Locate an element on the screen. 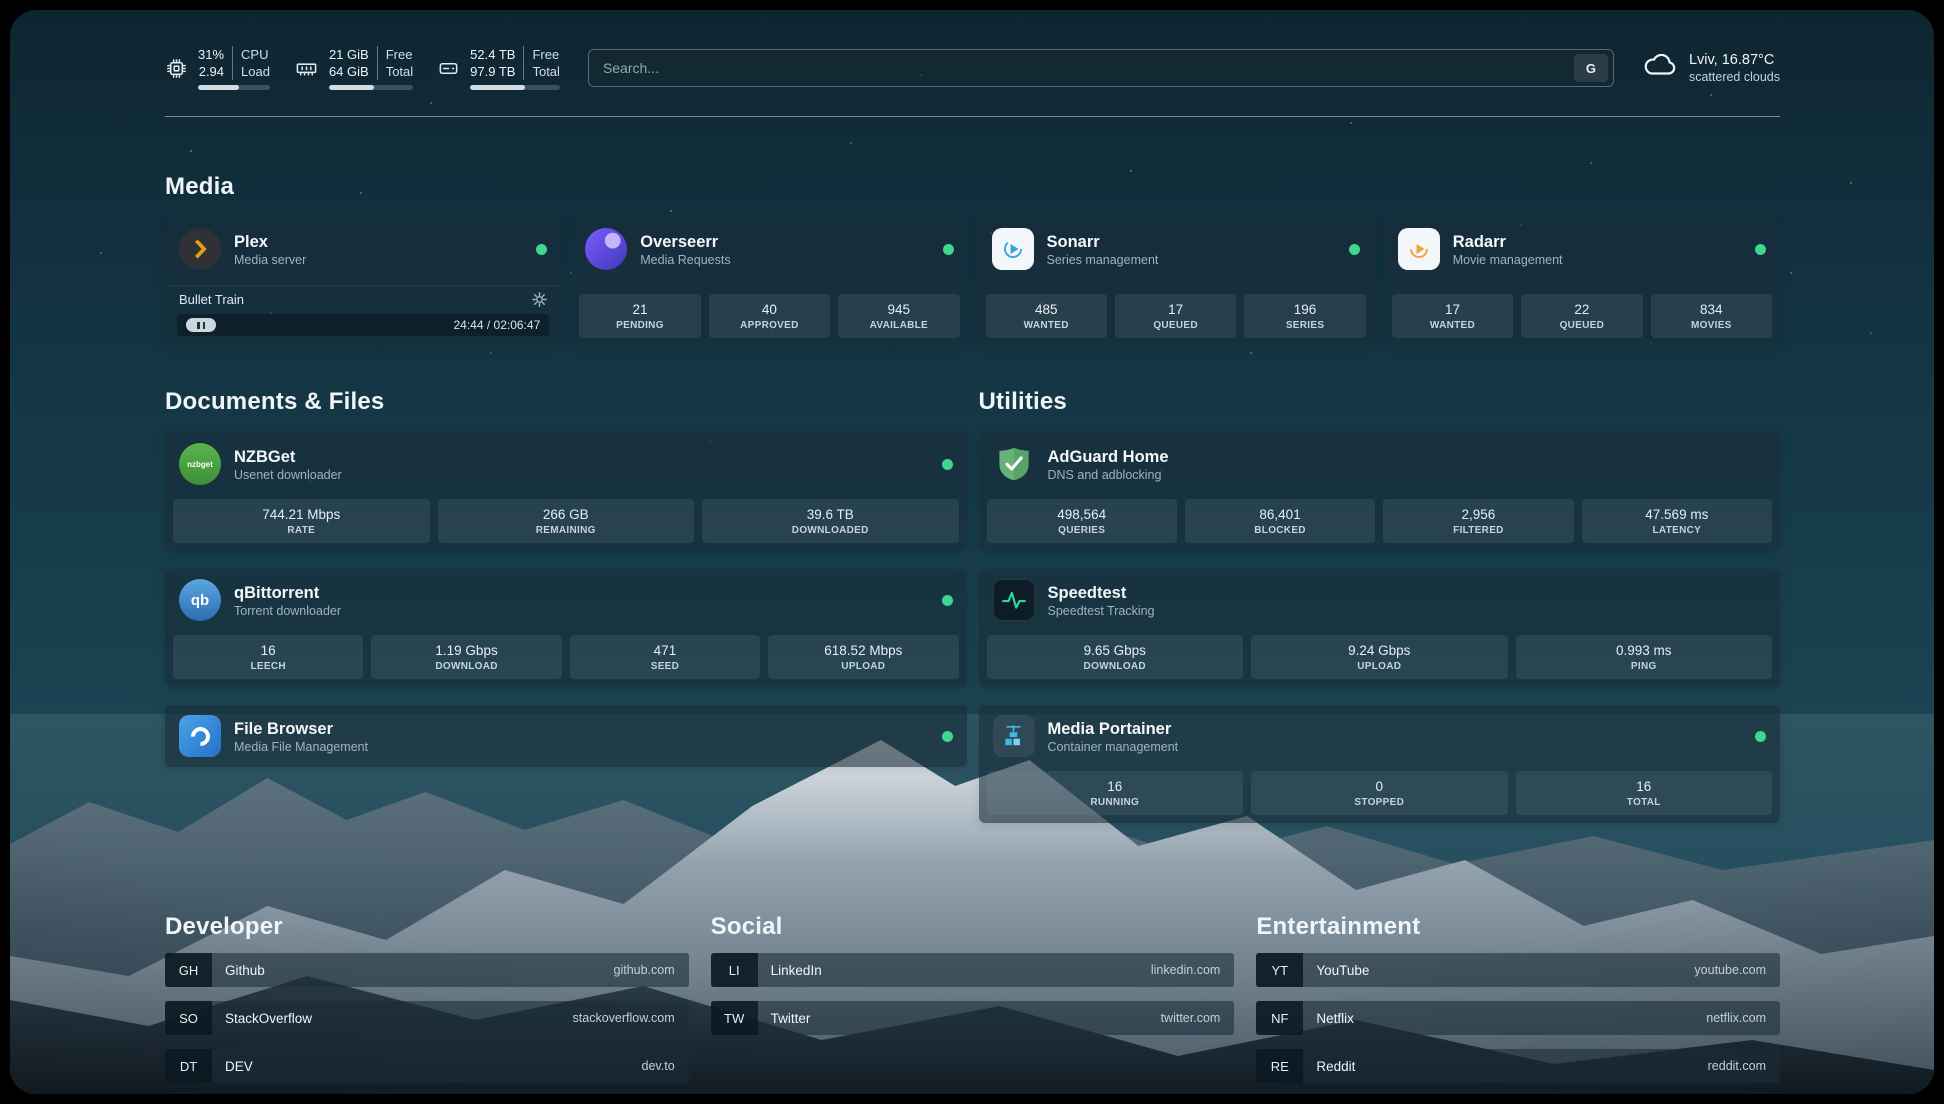  memory-total-label: Total is located at coordinates (399, 72).